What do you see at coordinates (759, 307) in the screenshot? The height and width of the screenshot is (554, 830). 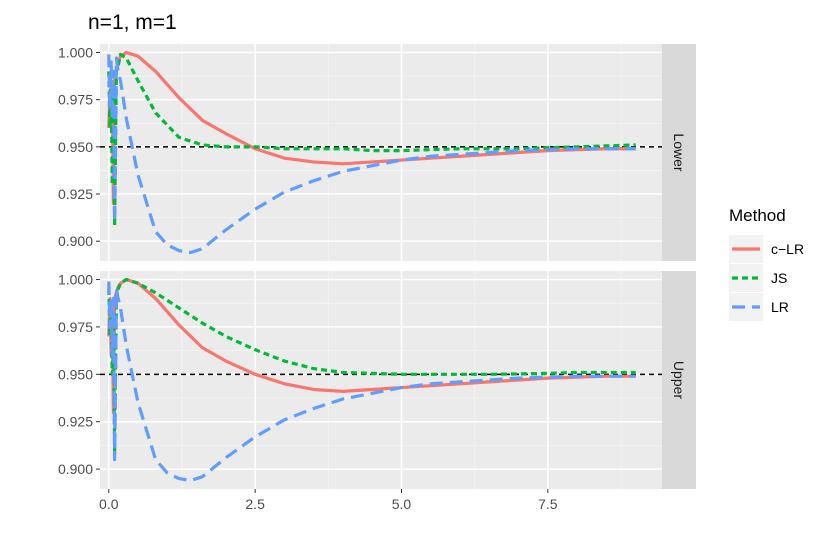 I see `legend-item: LR` at bounding box center [759, 307].